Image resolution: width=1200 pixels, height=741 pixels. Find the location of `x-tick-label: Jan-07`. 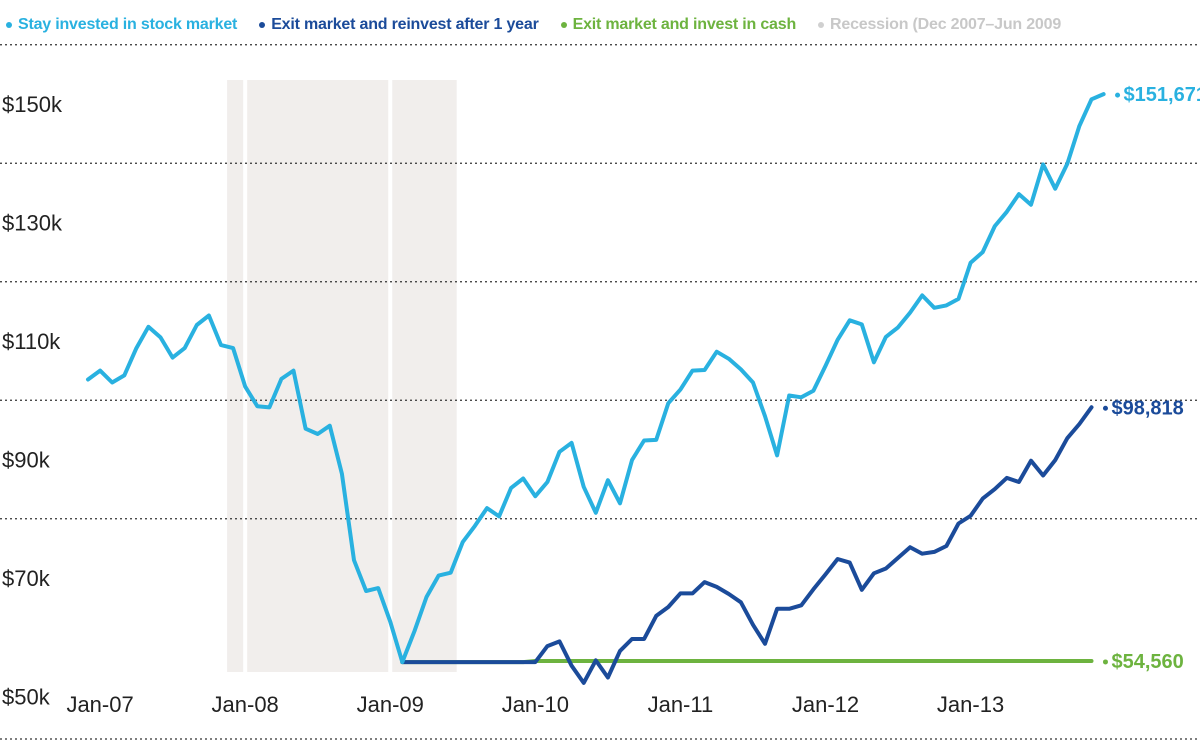

x-tick-label: Jan-07 is located at coordinates (99, 704).